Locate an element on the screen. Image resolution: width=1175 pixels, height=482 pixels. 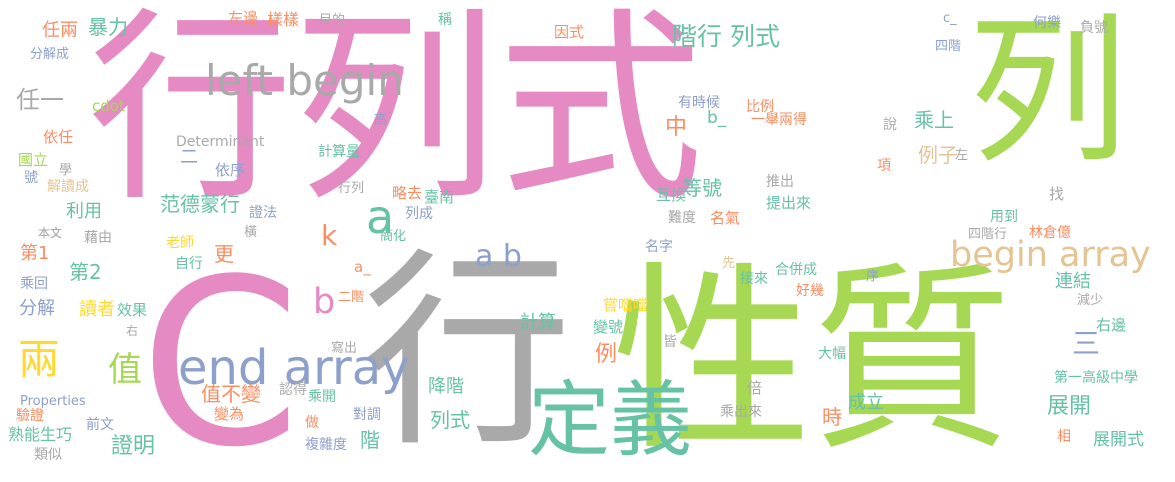
cloud-word: 老師 is located at coordinates (180, 243).